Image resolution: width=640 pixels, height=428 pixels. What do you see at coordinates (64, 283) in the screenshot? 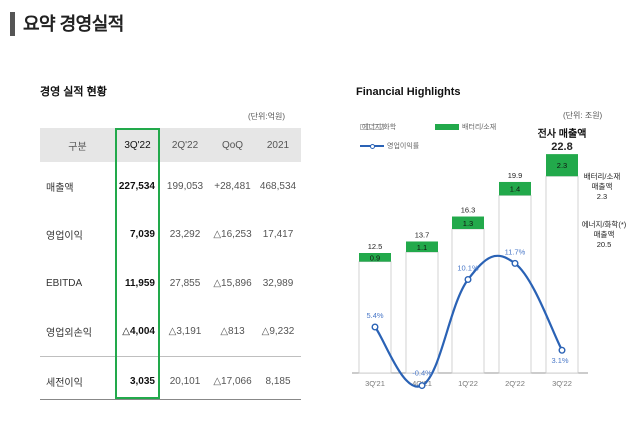
I see `row-label: EBITDA` at bounding box center [64, 283].